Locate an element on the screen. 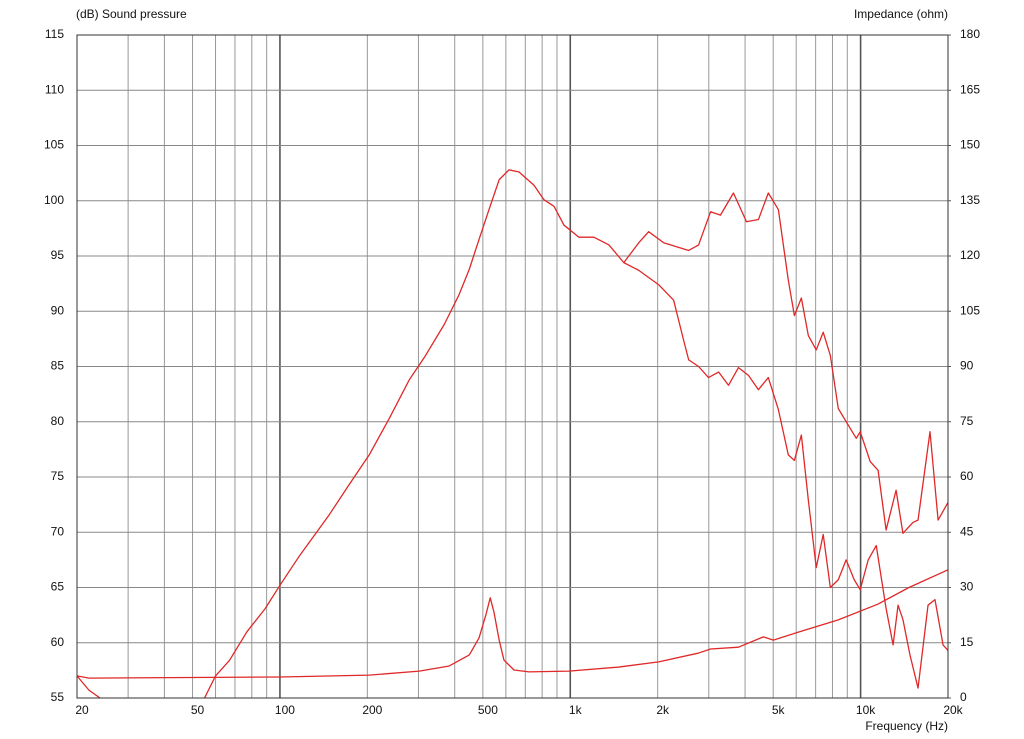  y-tick-label: 95 is located at coordinates (58, 255).